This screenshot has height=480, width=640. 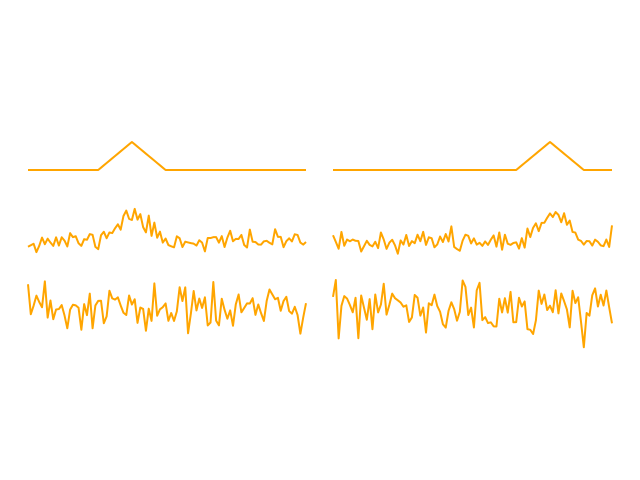 What do you see at coordinates (167, 307) in the screenshot?
I see `left-noise-only-series-line` at bounding box center [167, 307].